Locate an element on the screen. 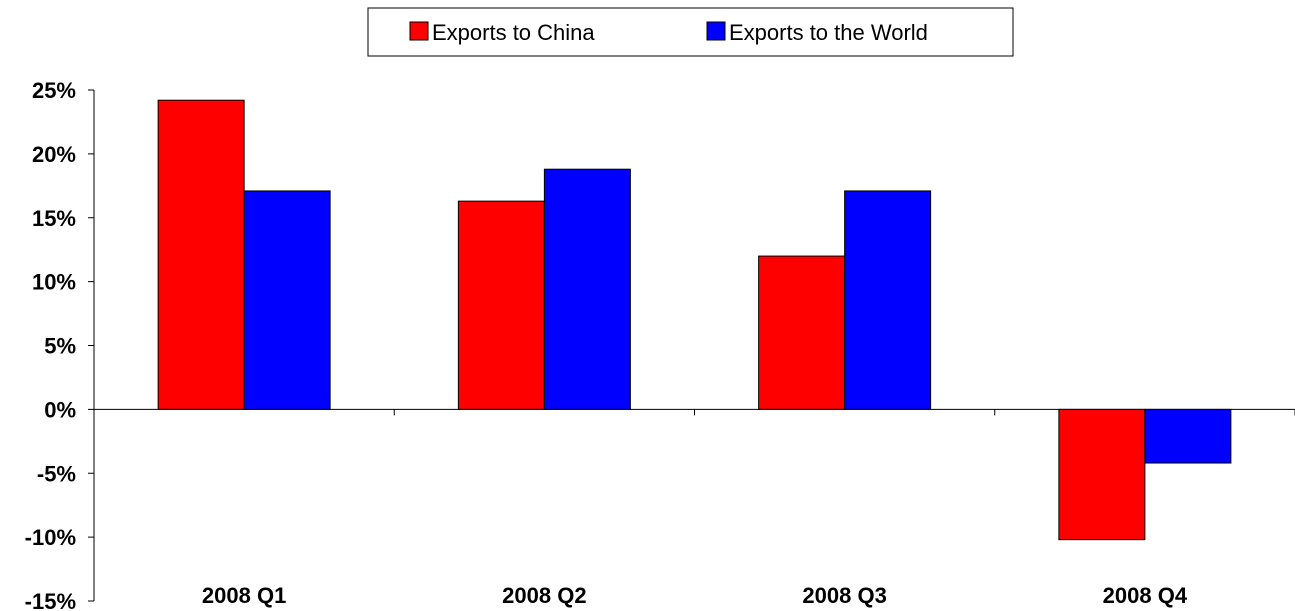 The width and height of the screenshot is (1295, 611). x-tick-label: 2008 Q2 is located at coordinates (544, 595).